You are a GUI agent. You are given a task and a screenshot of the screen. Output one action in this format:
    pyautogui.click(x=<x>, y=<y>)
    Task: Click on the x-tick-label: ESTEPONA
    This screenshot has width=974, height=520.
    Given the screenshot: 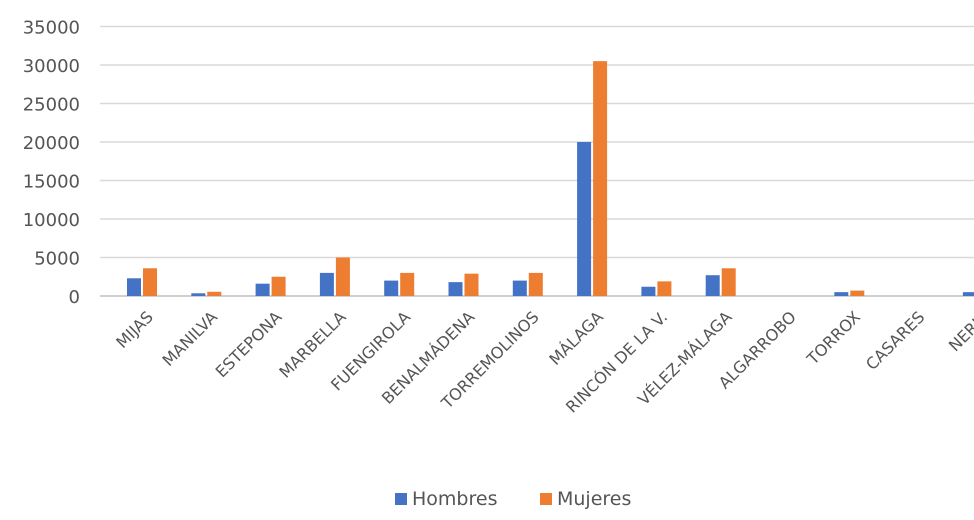 What is the action you would take?
    pyautogui.click(x=249, y=344)
    